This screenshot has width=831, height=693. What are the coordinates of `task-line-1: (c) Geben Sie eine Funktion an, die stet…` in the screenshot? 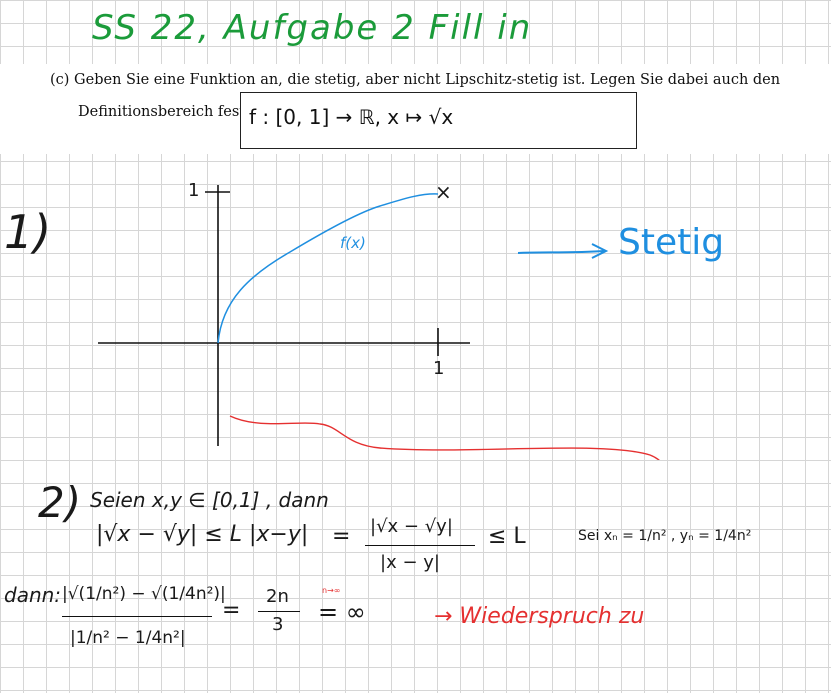 It's located at (415, 80).